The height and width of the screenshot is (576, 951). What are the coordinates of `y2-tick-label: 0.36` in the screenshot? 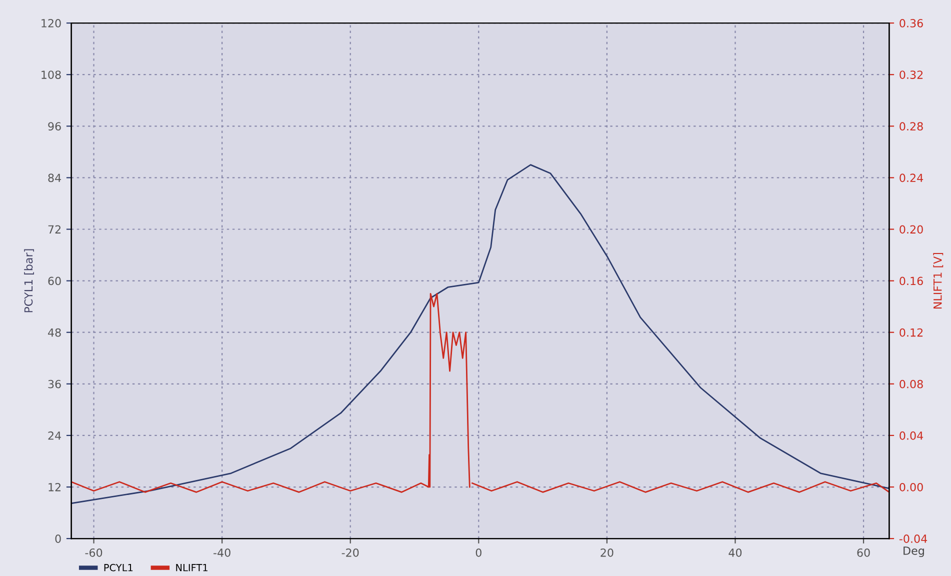 It's located at (911, 23).